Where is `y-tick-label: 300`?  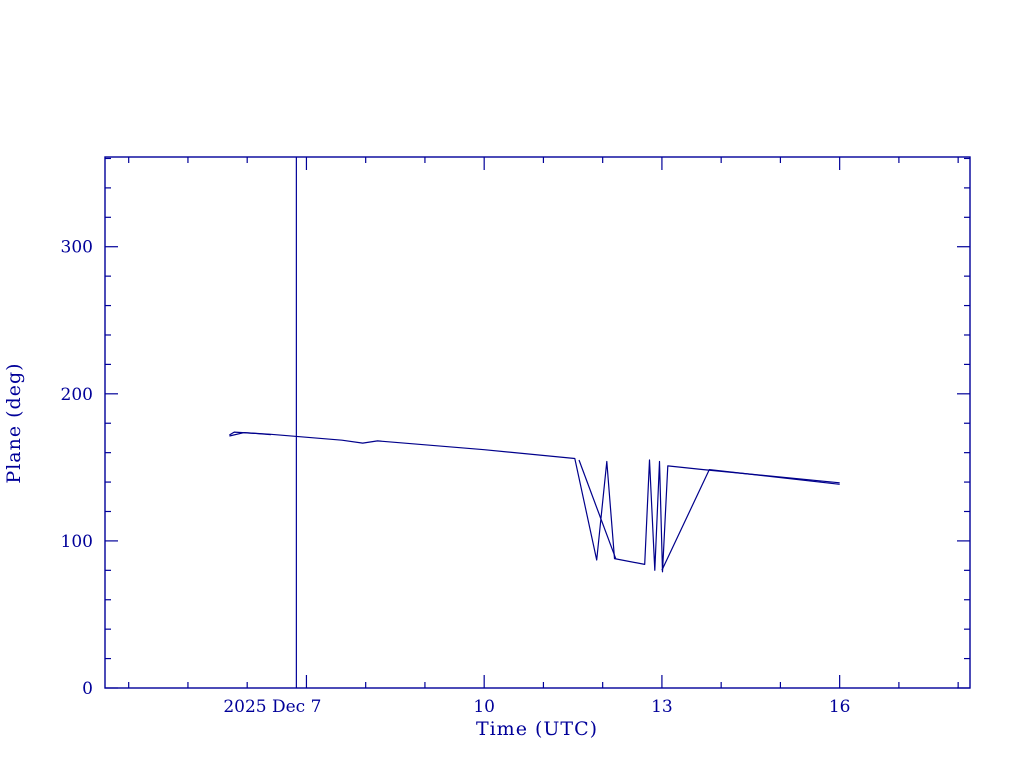 y-tick-label: 300 is located at coordinates (77, 248).